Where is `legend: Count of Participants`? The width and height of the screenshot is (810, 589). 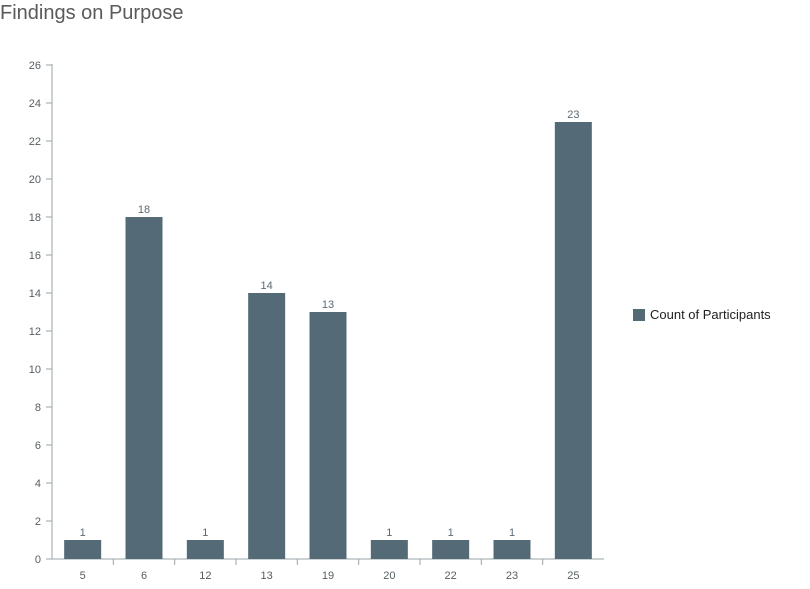
legend: Count of Participants is located at coordinates (702, 314).